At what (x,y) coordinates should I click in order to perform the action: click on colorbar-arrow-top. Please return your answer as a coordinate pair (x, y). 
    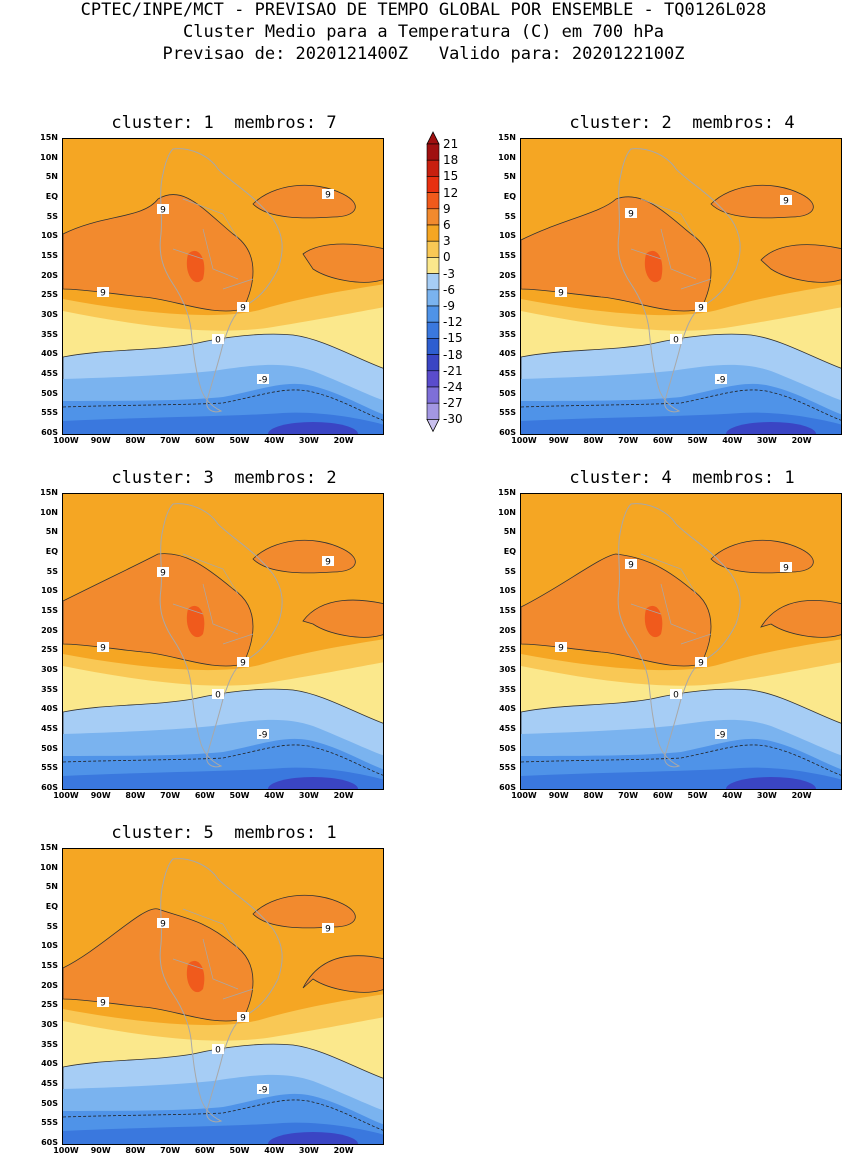
    Looking at the image, I should click on (433, 138).